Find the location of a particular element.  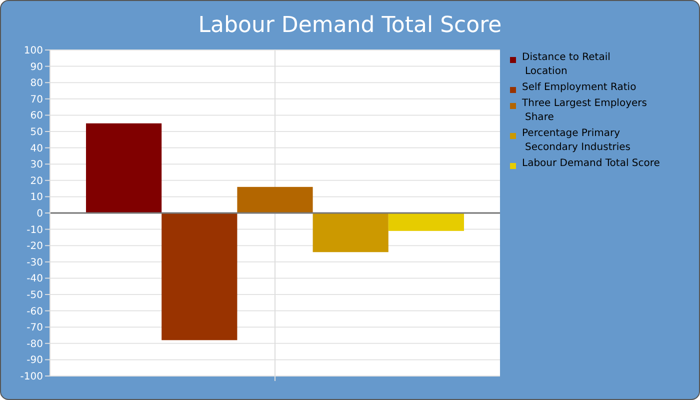

y-tick-label: 60 is located at coordinates (36, 116).